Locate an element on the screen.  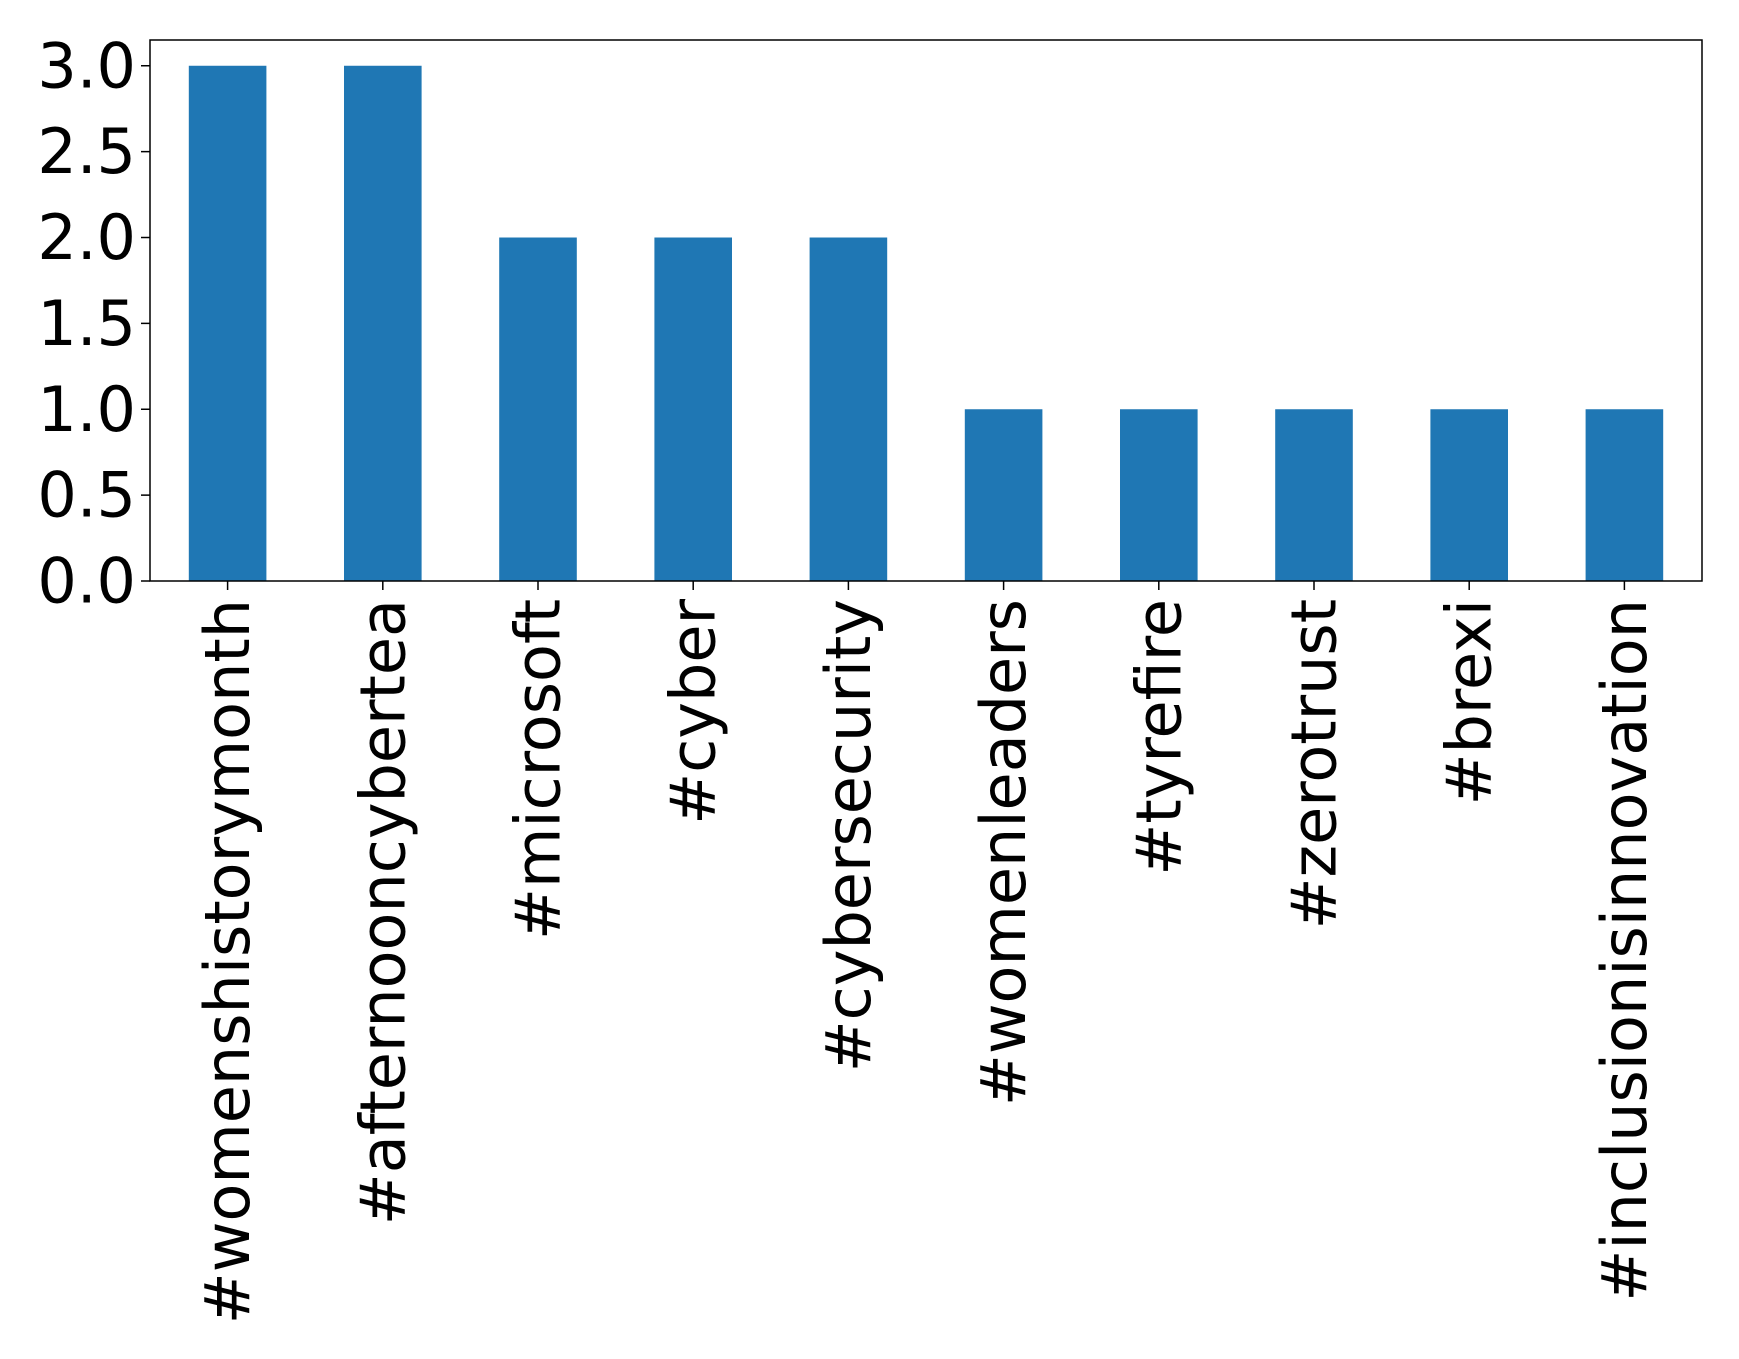
y-axis: 0.0 0.5 1.0 1.5 2.0 2.5 3.0 is located at coordinates (93, 323).